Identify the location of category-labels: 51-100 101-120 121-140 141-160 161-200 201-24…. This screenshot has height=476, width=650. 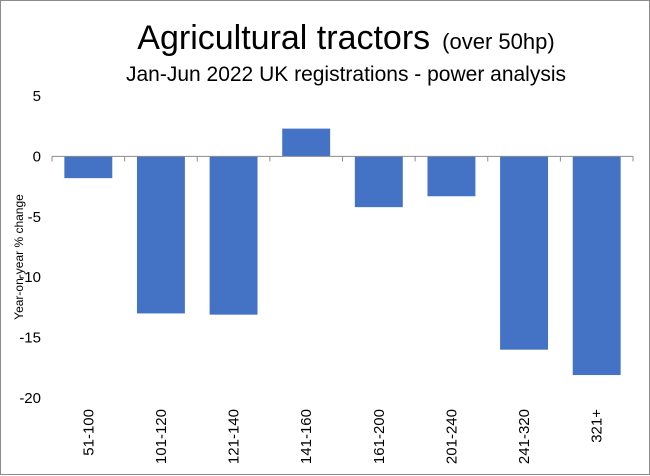
(342, 436).